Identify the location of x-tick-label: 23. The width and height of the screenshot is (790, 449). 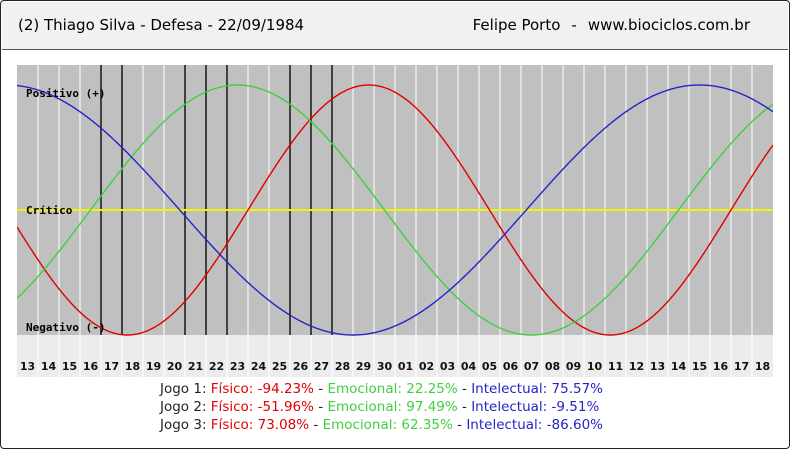
(237, 366).